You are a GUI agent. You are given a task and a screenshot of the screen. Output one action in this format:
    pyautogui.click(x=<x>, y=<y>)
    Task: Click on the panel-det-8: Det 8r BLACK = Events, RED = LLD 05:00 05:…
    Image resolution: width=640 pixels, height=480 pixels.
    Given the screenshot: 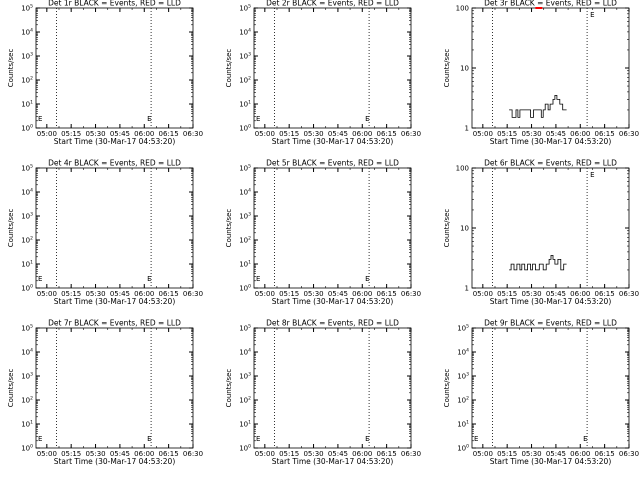 What is the action you would take?
    pyautogui.click(x=323, y=393)
    